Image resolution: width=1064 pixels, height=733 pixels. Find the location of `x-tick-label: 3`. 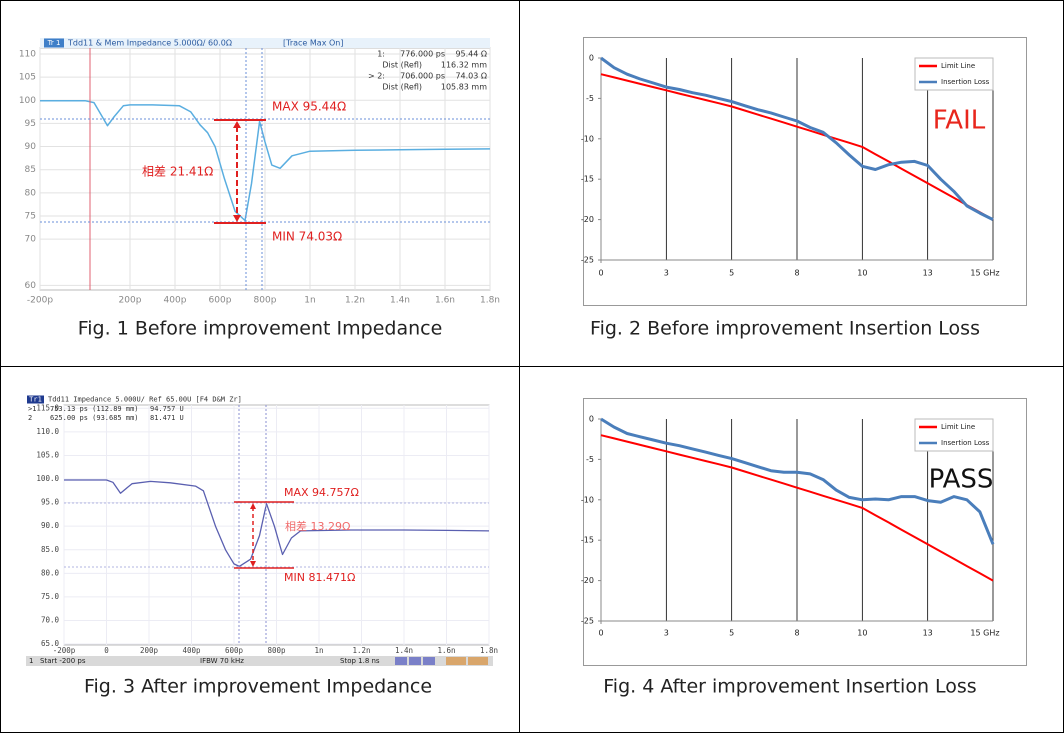

x-tick-label: 3 is located at coordinates (666, 633).